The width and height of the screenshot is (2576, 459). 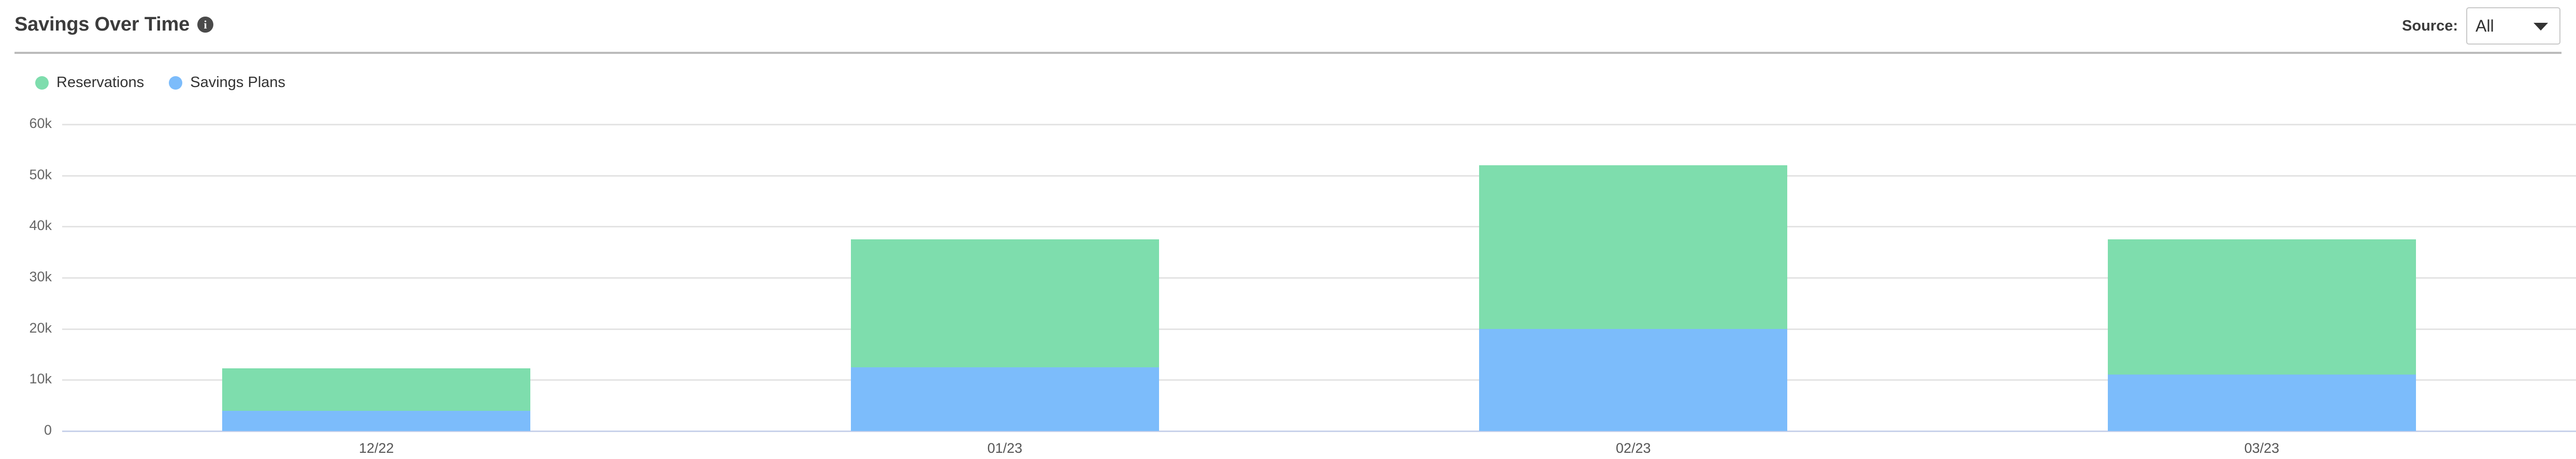 What do you see at coordinates (2513, 26) in the screenshot?
I see `source-filter-select: All` at bounding box center [2513, 26].